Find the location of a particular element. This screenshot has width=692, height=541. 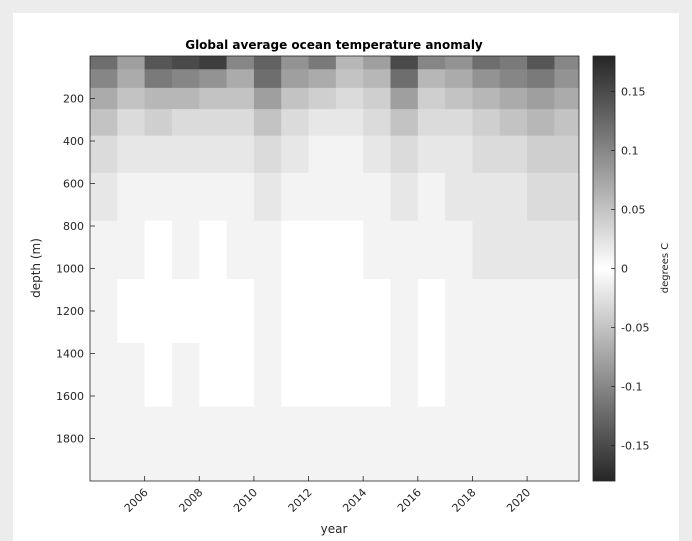

colorbar-label: degrees C is located at coordinates (665, 268).